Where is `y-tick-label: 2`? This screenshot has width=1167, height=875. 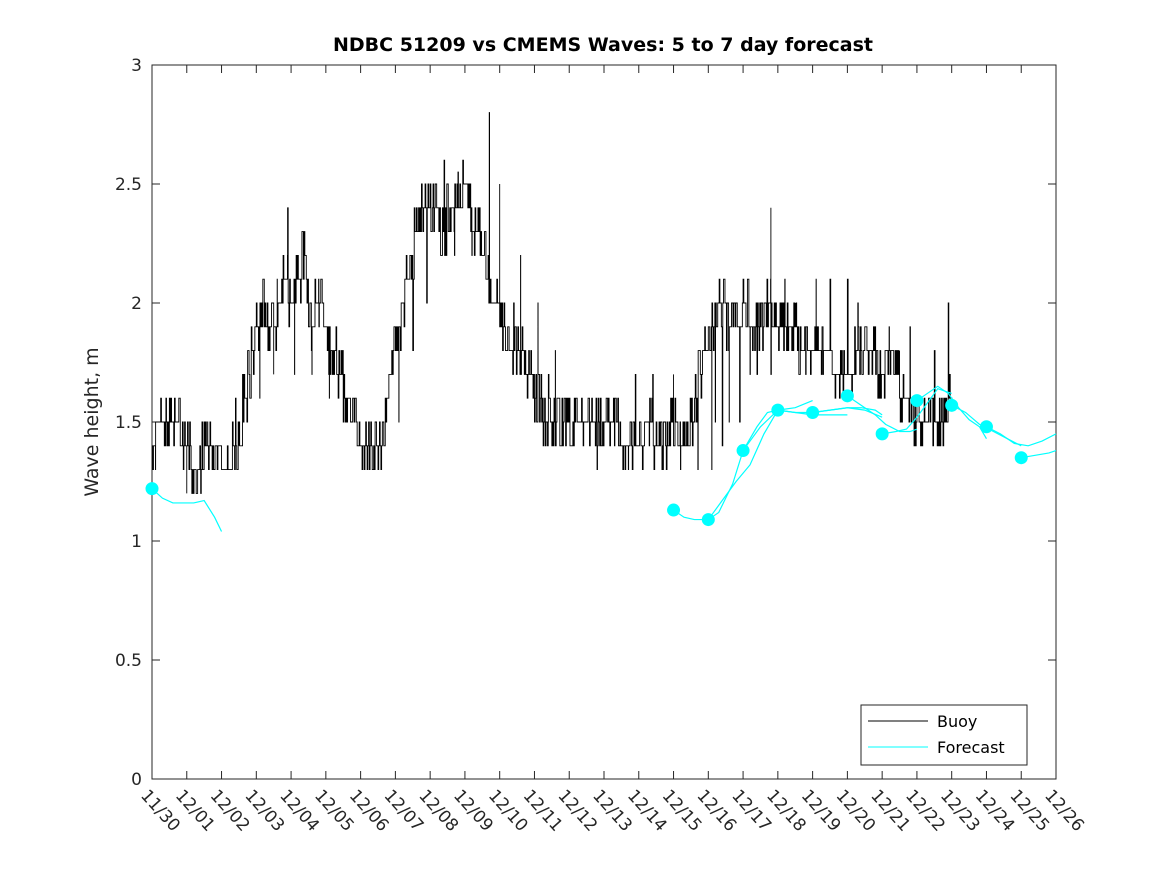
y-tick-label: 2 is located at coordinates (136, 304).